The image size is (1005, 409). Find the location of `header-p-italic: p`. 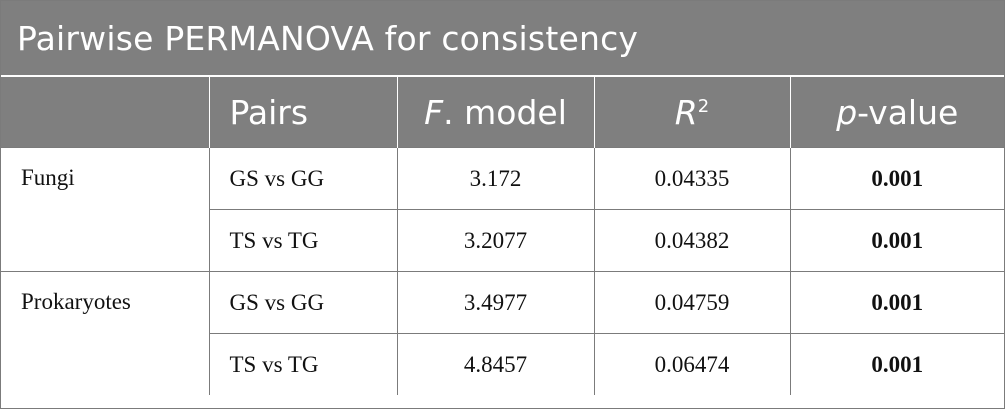

header-p-italic: p is located at coordinates (847, 112).